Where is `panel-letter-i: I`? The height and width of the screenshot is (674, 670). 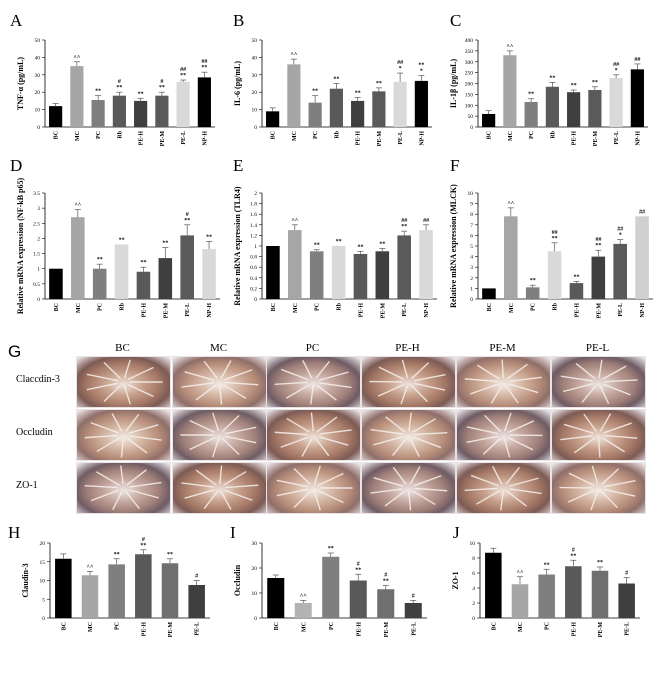 panel-letter-i: I is located at coordinates (233, 532).